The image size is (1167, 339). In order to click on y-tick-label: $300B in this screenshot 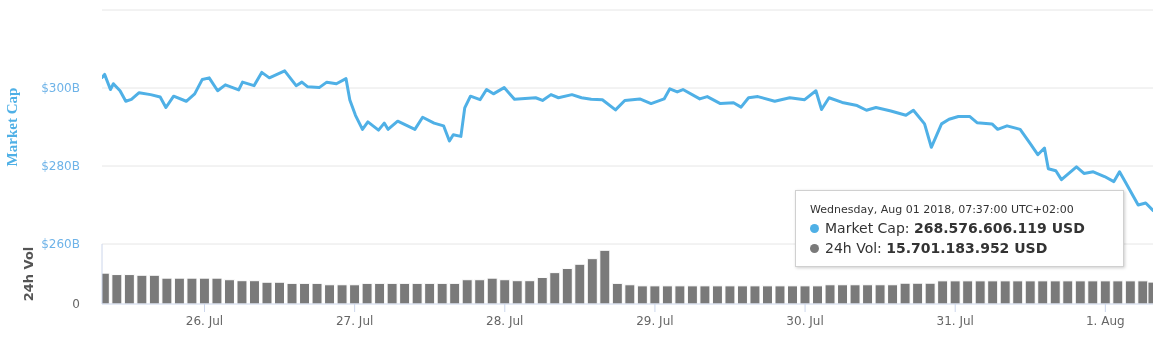, I will do `click(60, 88)`.